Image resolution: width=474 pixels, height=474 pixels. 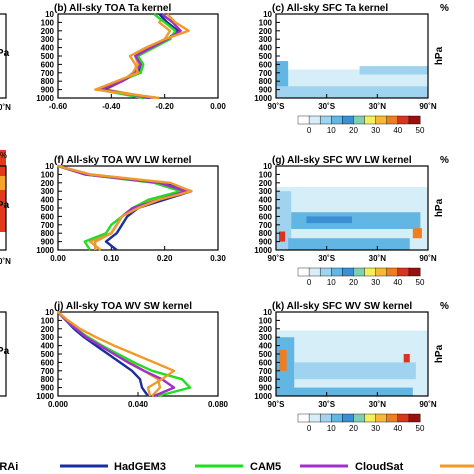 I want to click on heat-panel-0-ytick-300: 300, so click(x=266, y=39).